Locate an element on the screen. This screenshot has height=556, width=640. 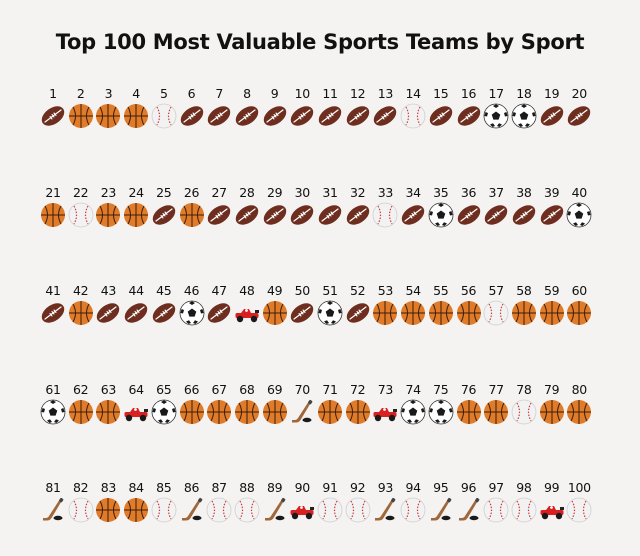
rank-label: 17 is located at coordinates (496, 93).